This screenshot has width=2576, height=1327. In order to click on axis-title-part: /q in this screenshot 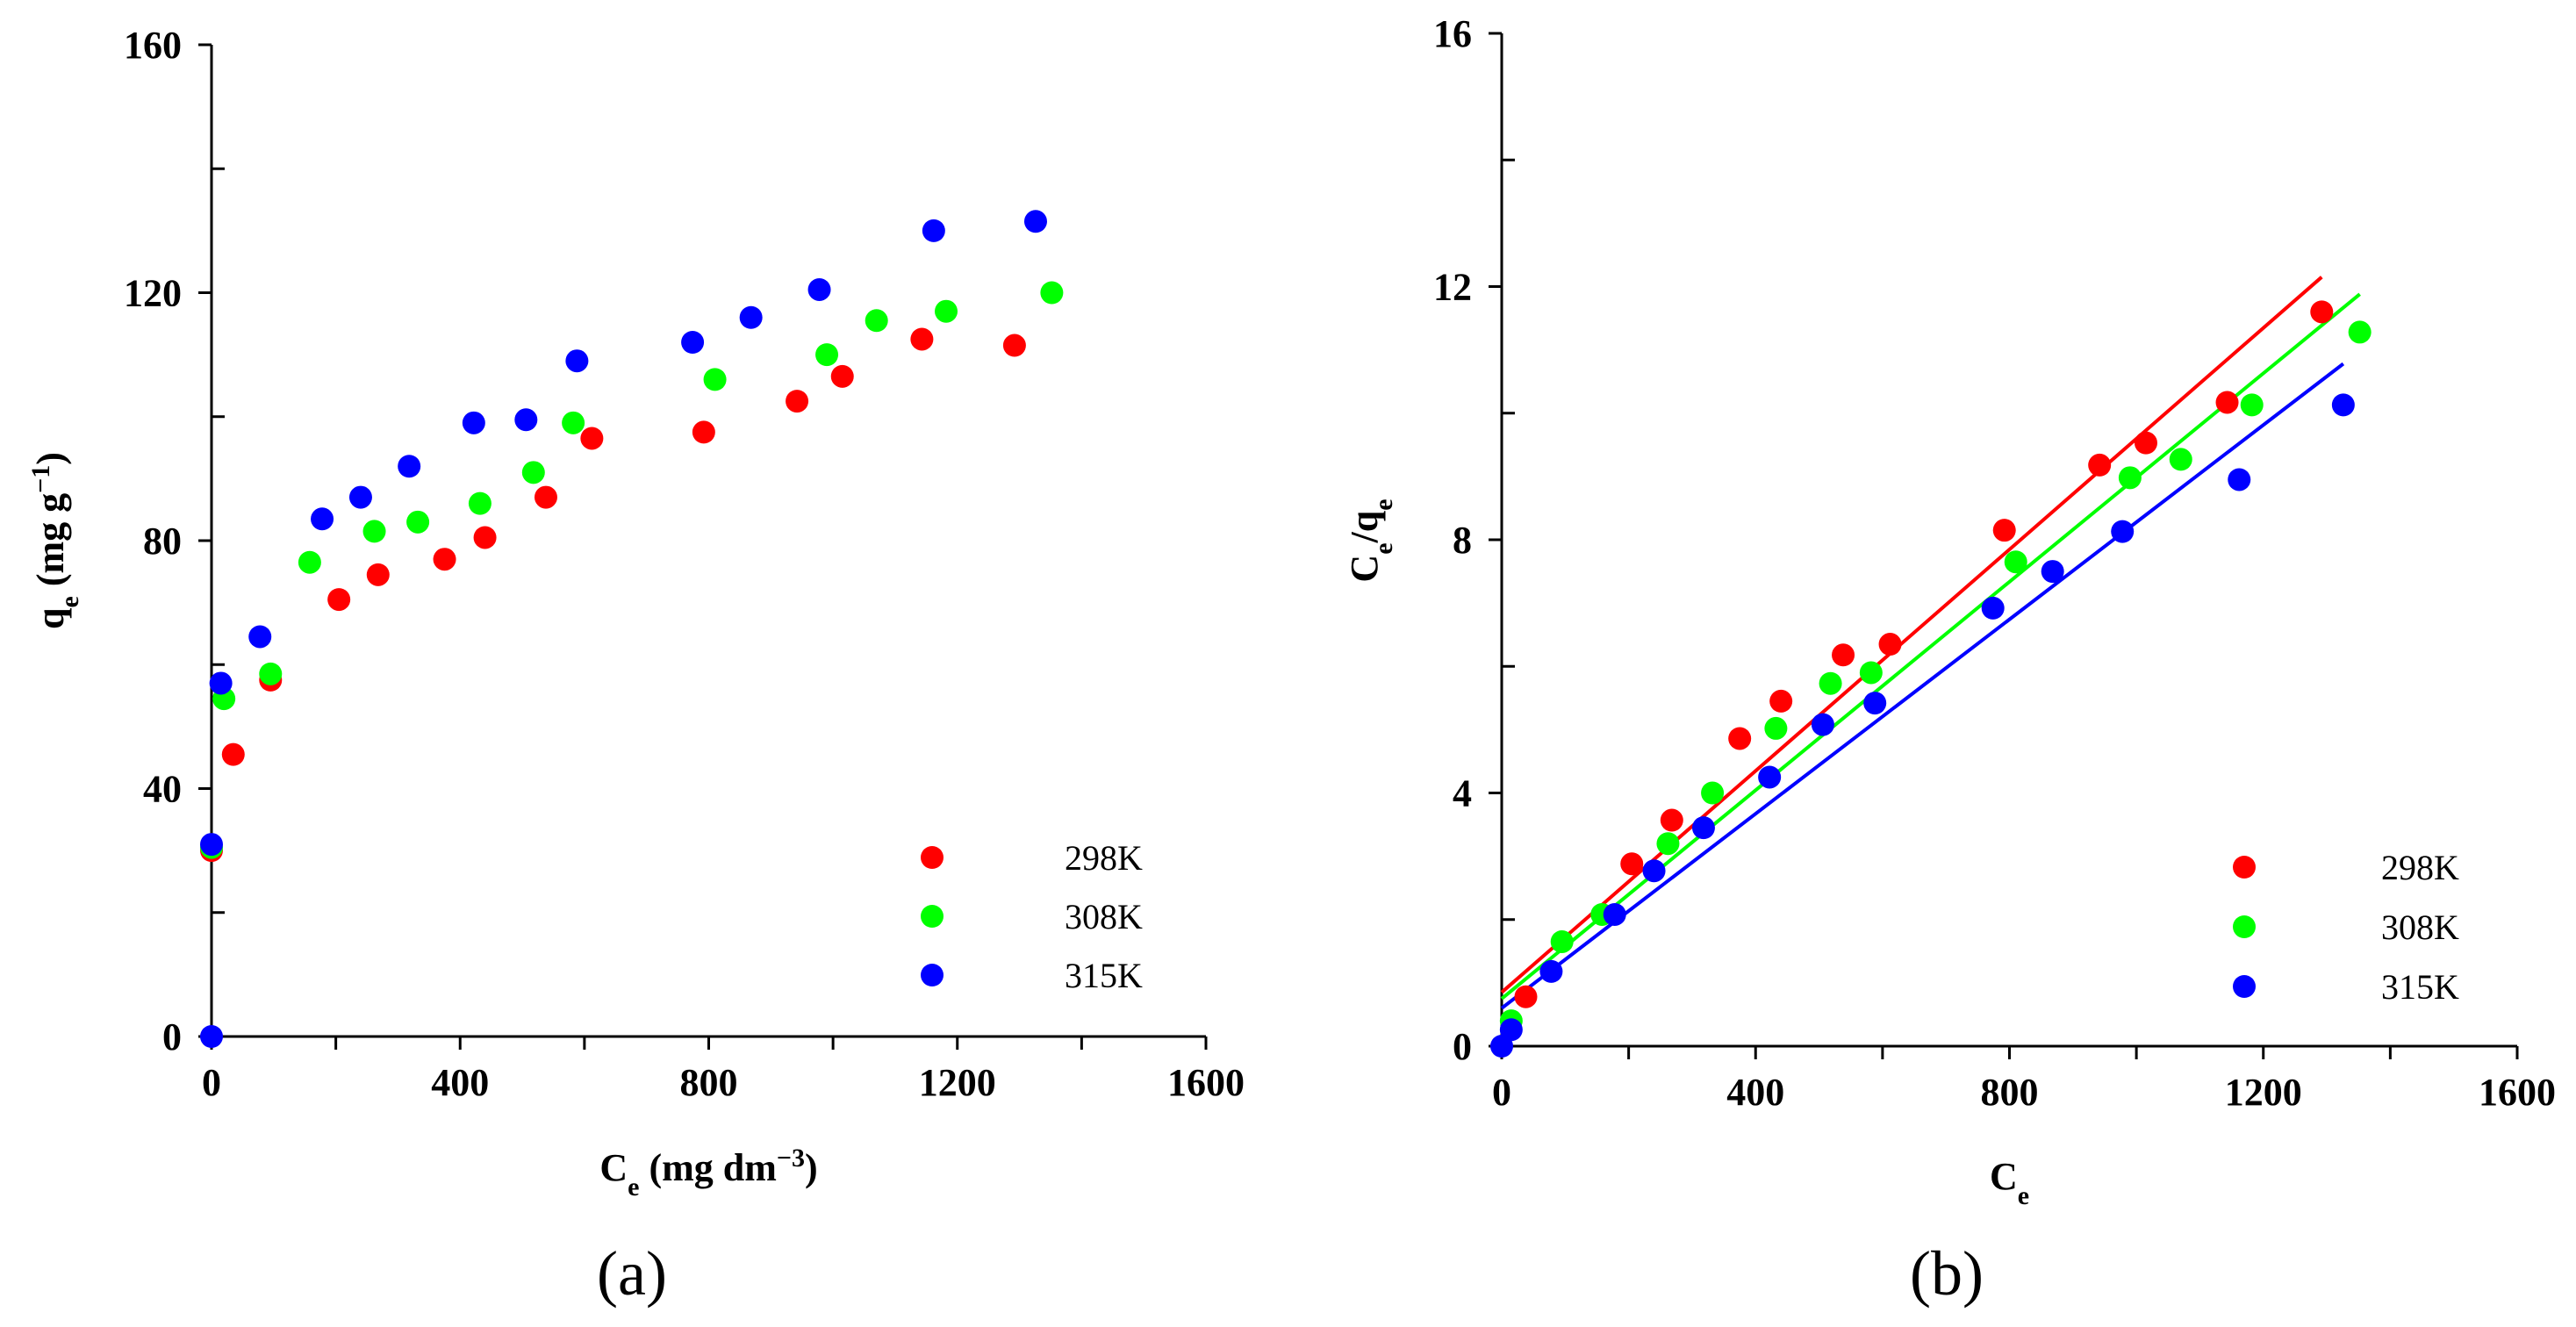, I will do `click(1364, 527)`.